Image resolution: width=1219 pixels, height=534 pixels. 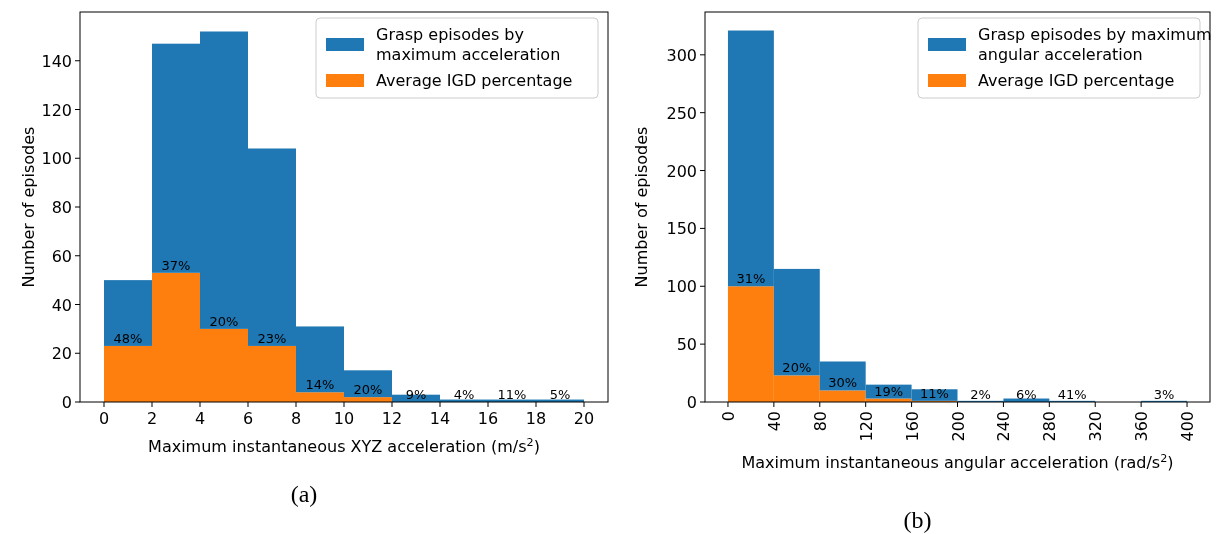 What do you see at coordinates (980, 394) in the screenshot?
I see `annotation: 2%` at bounding box center [980, 394].